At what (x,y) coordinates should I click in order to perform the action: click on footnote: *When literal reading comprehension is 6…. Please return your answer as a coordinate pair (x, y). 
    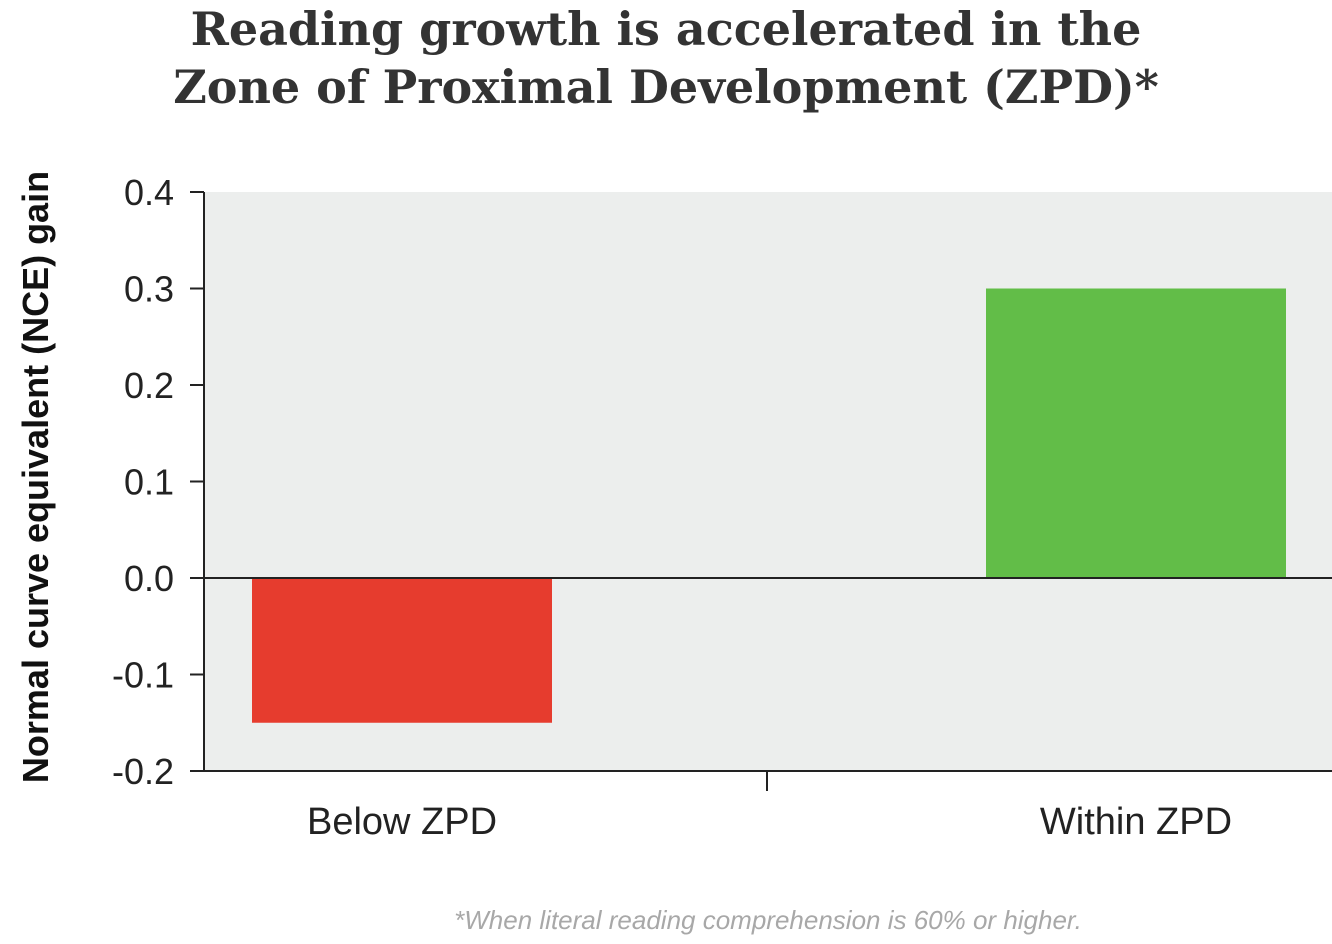
    Looking at the image, I should click on (768, 920).